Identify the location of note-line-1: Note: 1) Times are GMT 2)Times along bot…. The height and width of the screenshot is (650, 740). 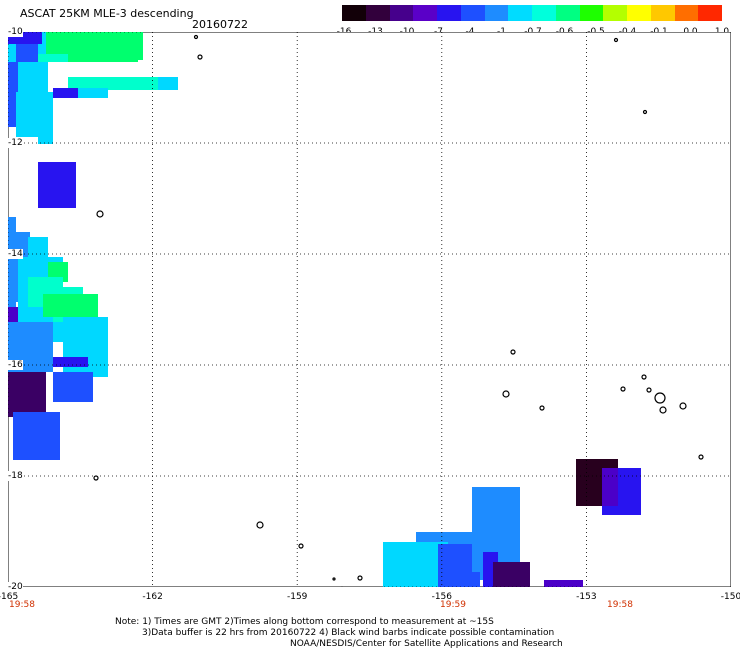
(304, 622).